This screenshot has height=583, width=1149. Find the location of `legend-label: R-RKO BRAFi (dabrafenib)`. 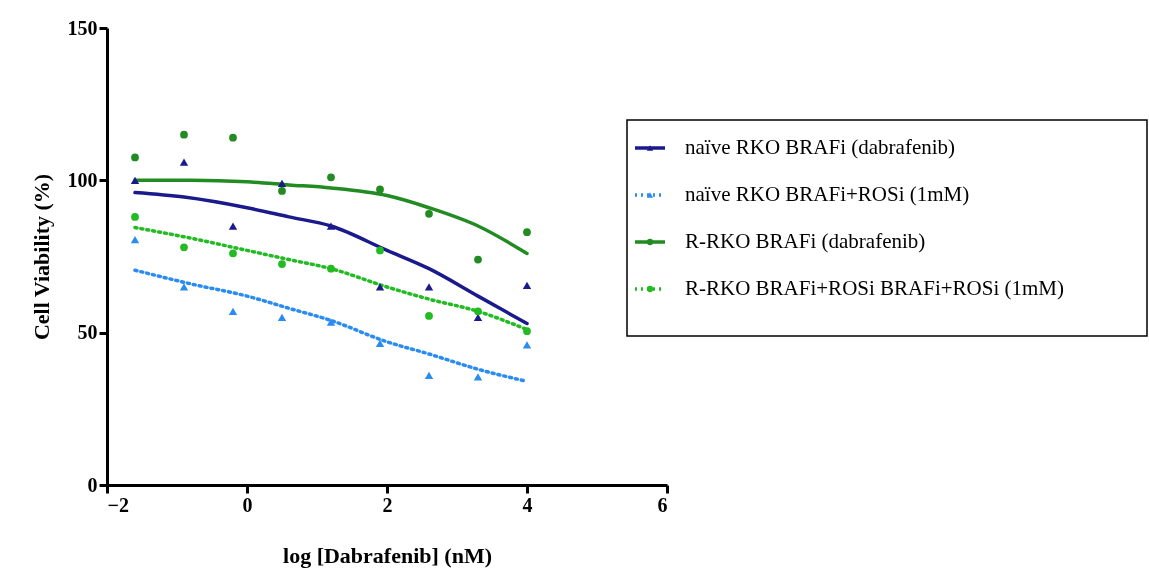

legend-label: R-RKO BRAFi (dabrafenib) is located at coordinates (805, 241).